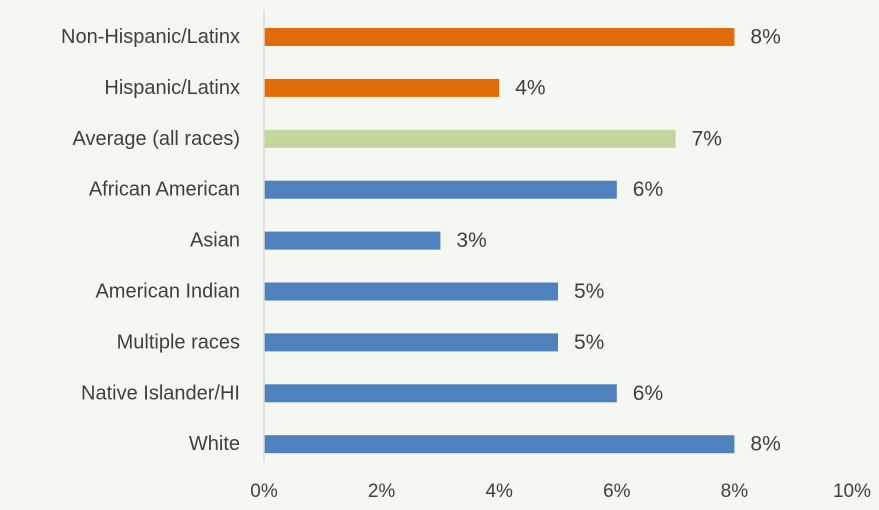  What do you see at coordinates (164, 190) in the screenshot?
I see `category-label-3: African American` at bounding box center [164, 190].